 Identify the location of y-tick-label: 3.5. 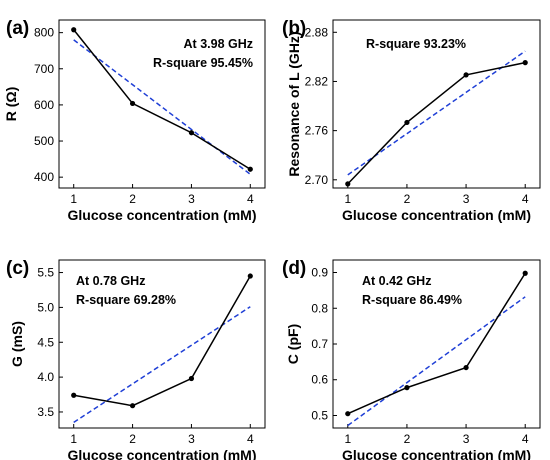
(45, 412).